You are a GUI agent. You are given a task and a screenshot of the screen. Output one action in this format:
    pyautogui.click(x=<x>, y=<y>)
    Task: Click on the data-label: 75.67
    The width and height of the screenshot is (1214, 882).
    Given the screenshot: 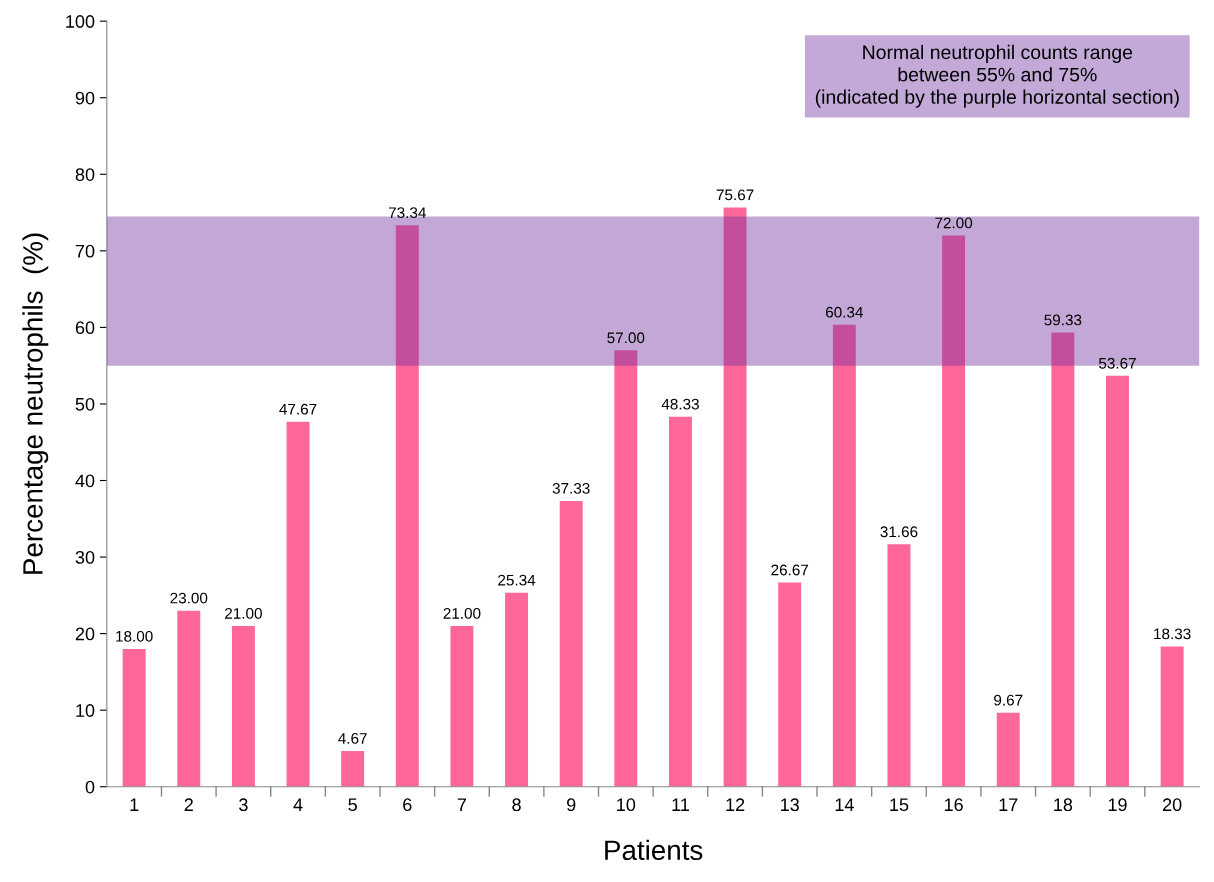 What is the action you would take?
    pyautogui.click(x=735, y=195)
    